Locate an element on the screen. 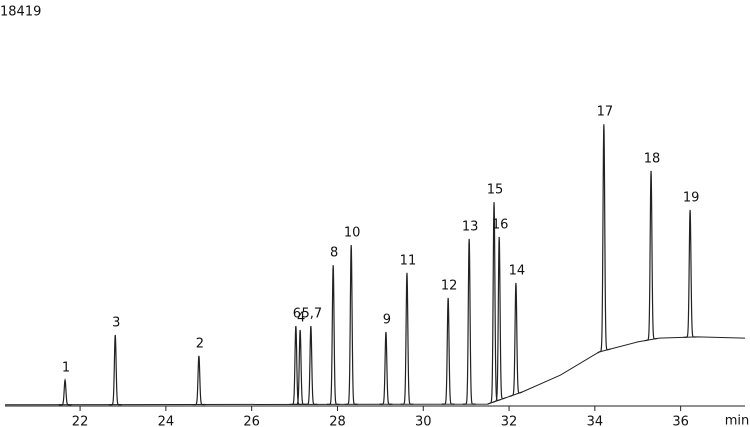  peak-label: 12 is located at coordinates (449, 285).